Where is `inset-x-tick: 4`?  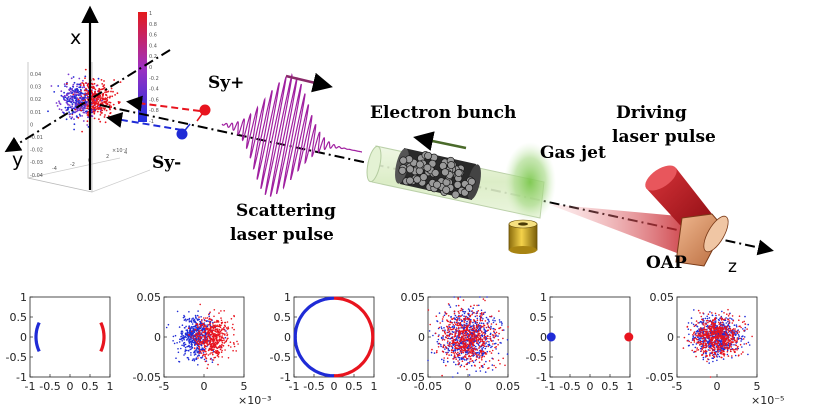
inset-x-tick: 4 is located at coordinates (125, 153).